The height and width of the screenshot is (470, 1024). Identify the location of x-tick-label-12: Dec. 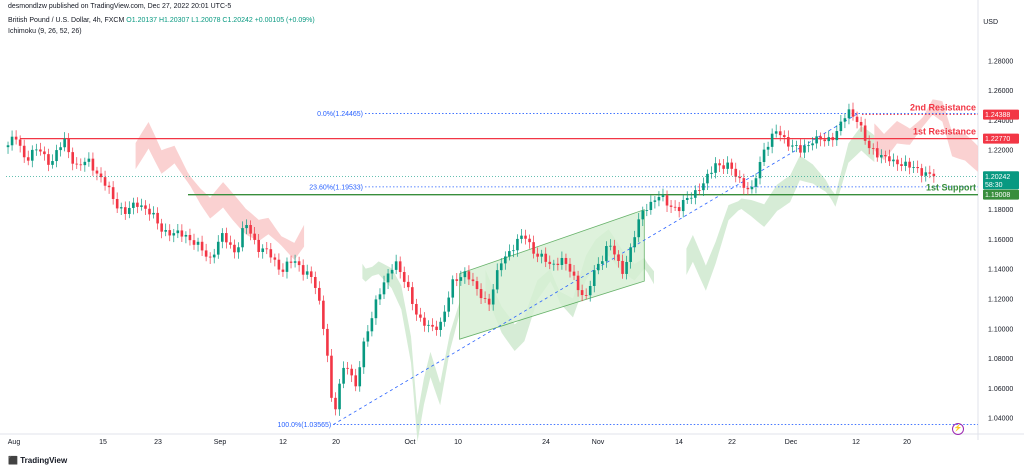
(791, 442).